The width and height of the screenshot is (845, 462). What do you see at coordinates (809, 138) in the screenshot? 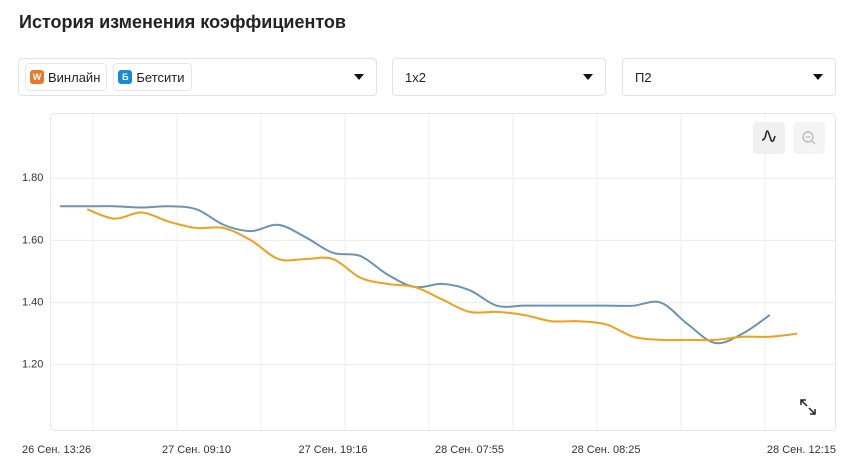
I see `zoom-button` at bounding box center [809, 138].